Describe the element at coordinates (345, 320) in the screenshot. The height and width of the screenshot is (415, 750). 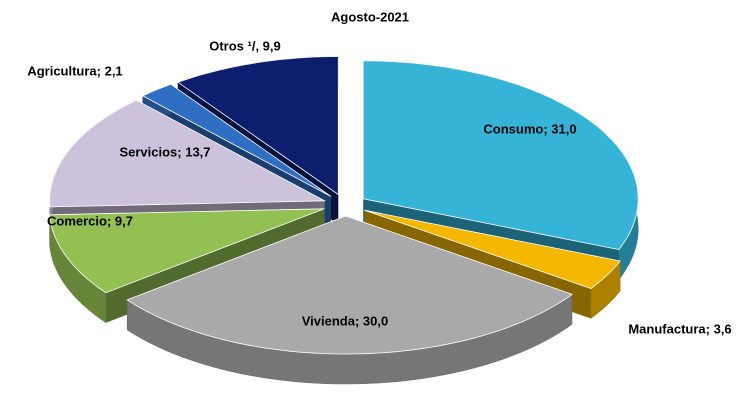
I see `data-label: Vivienda; 30,0` at that location.